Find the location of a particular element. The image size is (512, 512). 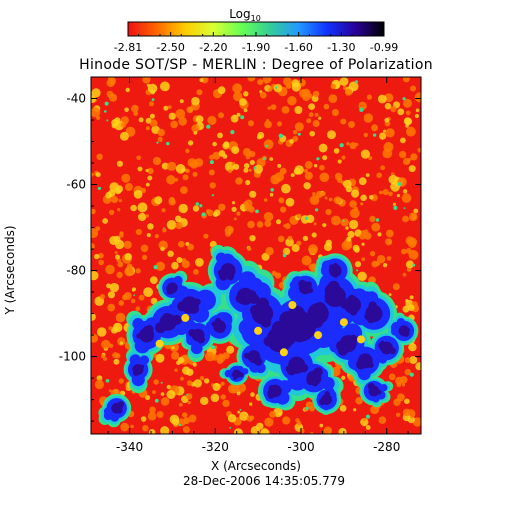

y-tick-label: -60 is located at coordinates (76, 185).